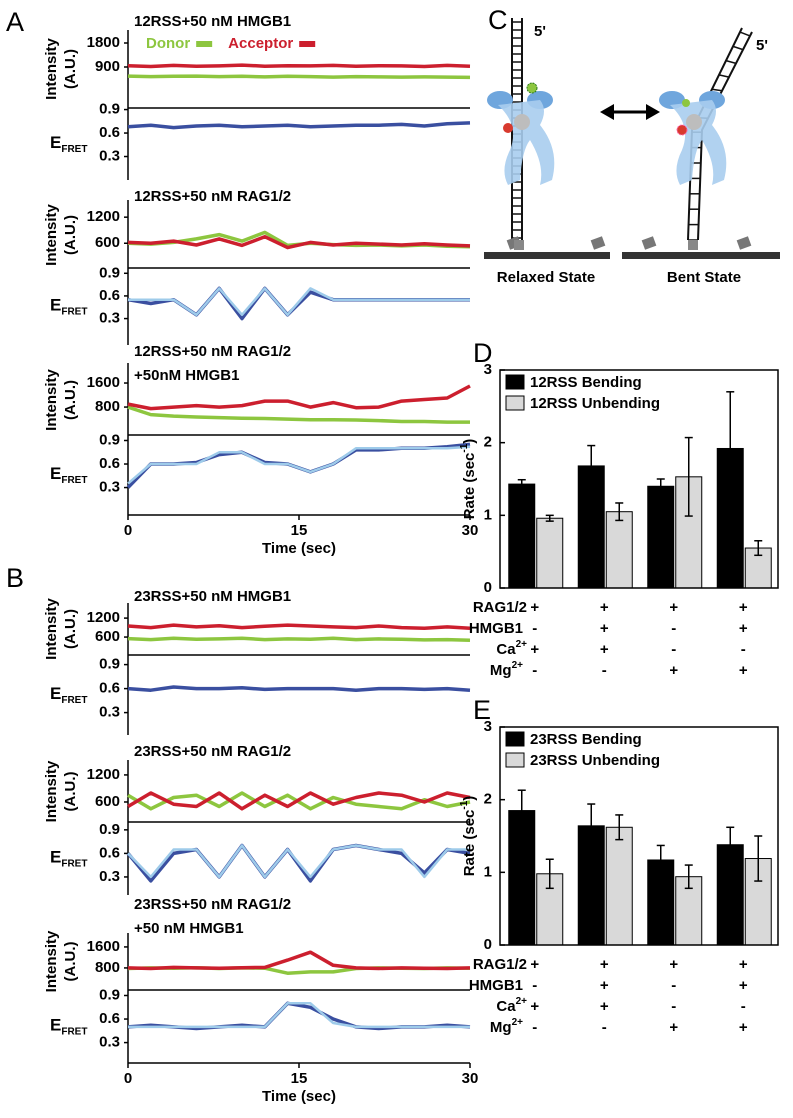 The width and height of the screenshot is (793, 1118). Describe the element at coordinates (212, 21) in the screenshot. I see `subplot-title: 12RSS+50 nM HMGB1` at that location.